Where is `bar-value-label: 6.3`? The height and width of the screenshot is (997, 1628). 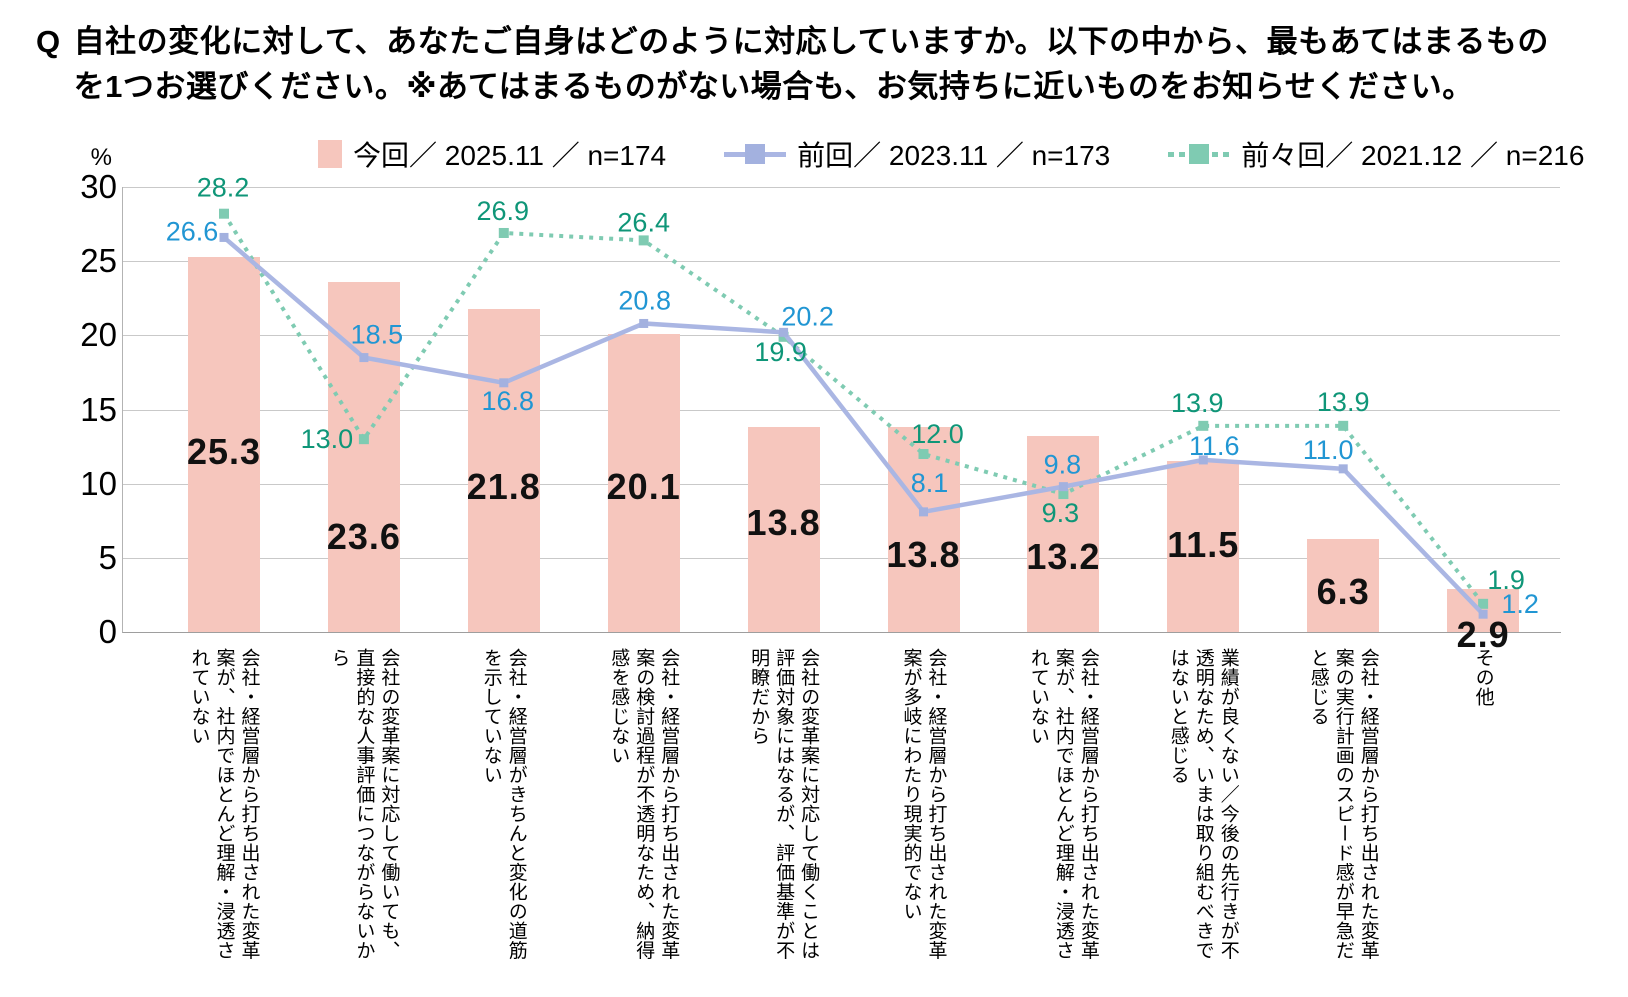 bar-value-label: 6.3 is located at coordinates (1343, 591).